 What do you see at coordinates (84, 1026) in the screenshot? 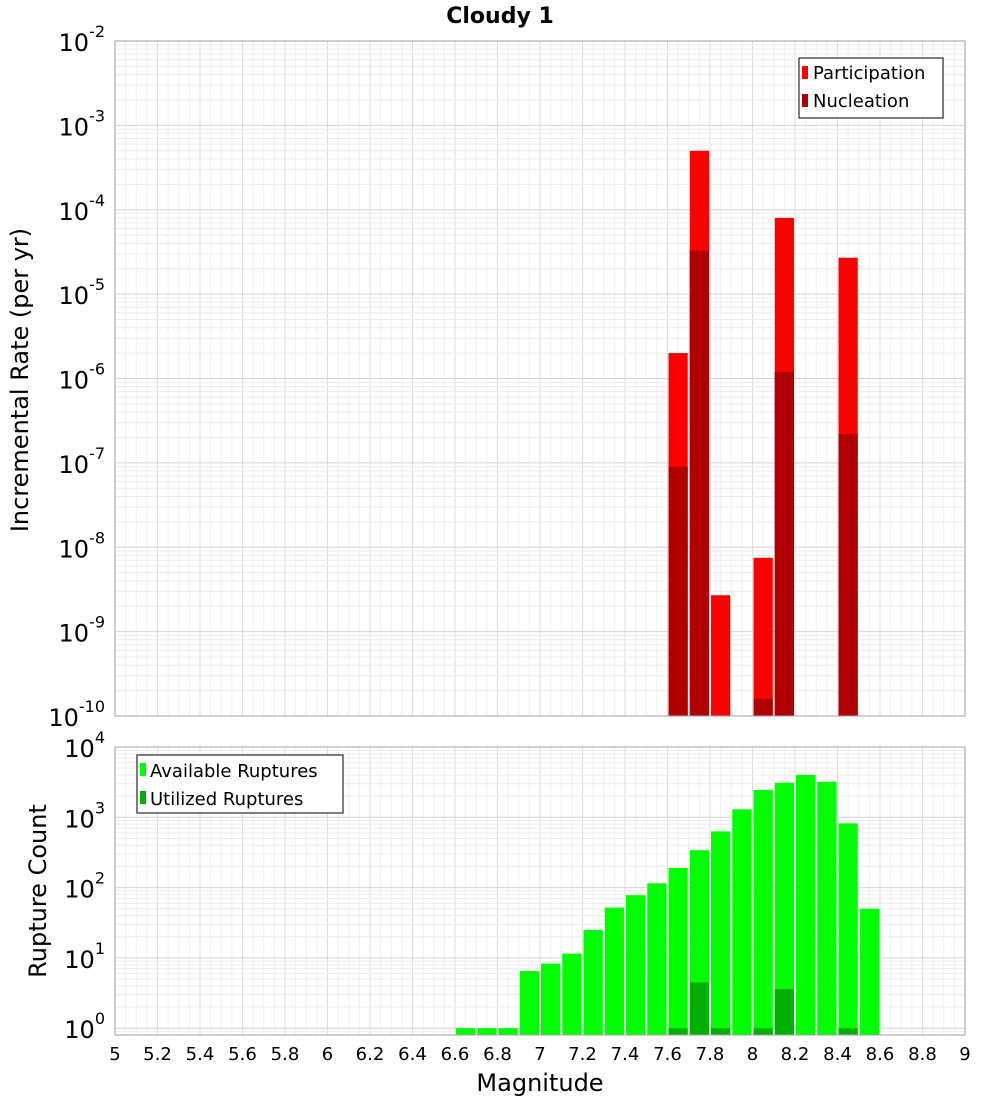
I see `y-tick-label: 10⁰` at bounding box center [84, 1026].